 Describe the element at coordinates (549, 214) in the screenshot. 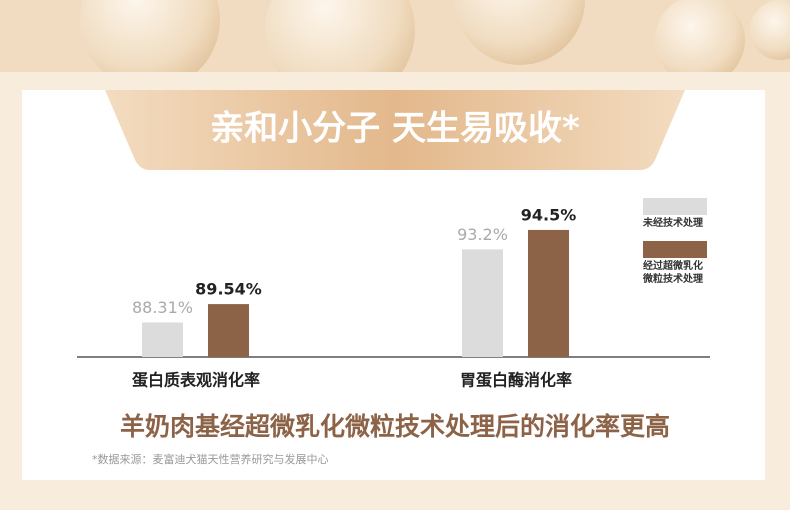

I see `value-label: 94.5%` at that location.